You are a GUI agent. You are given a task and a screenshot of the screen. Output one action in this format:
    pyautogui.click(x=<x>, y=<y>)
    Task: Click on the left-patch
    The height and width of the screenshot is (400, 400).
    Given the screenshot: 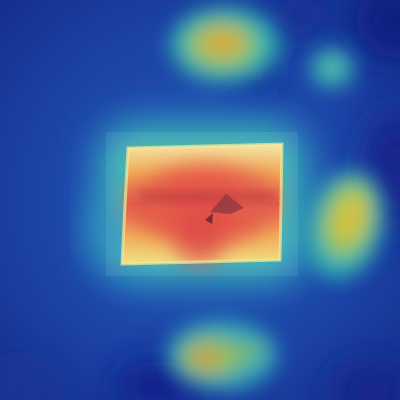 What is the action you would take?
    pyautogui.click(x=110, y=230)
    